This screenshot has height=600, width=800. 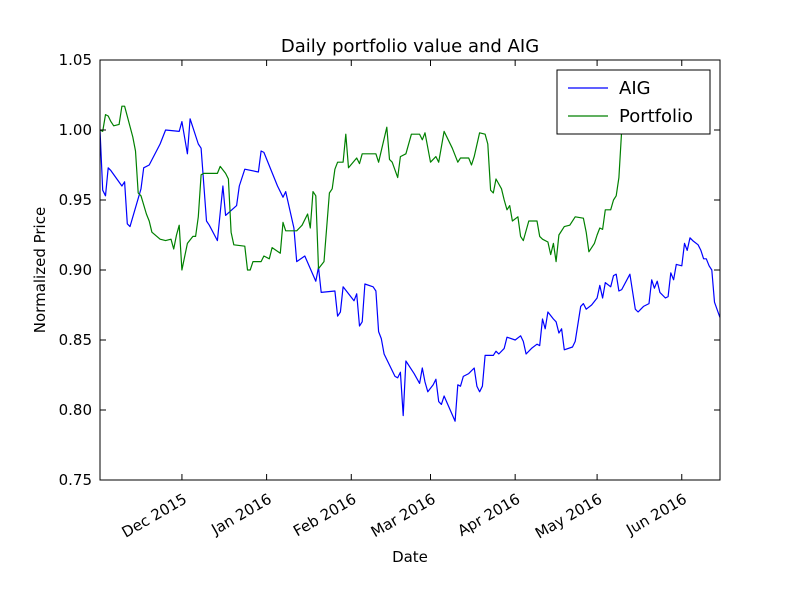 What do you see at coordinates (75, 130) in the screenshot?
I see `y-tick-label: 1.00` at bounding box center [75, 130].